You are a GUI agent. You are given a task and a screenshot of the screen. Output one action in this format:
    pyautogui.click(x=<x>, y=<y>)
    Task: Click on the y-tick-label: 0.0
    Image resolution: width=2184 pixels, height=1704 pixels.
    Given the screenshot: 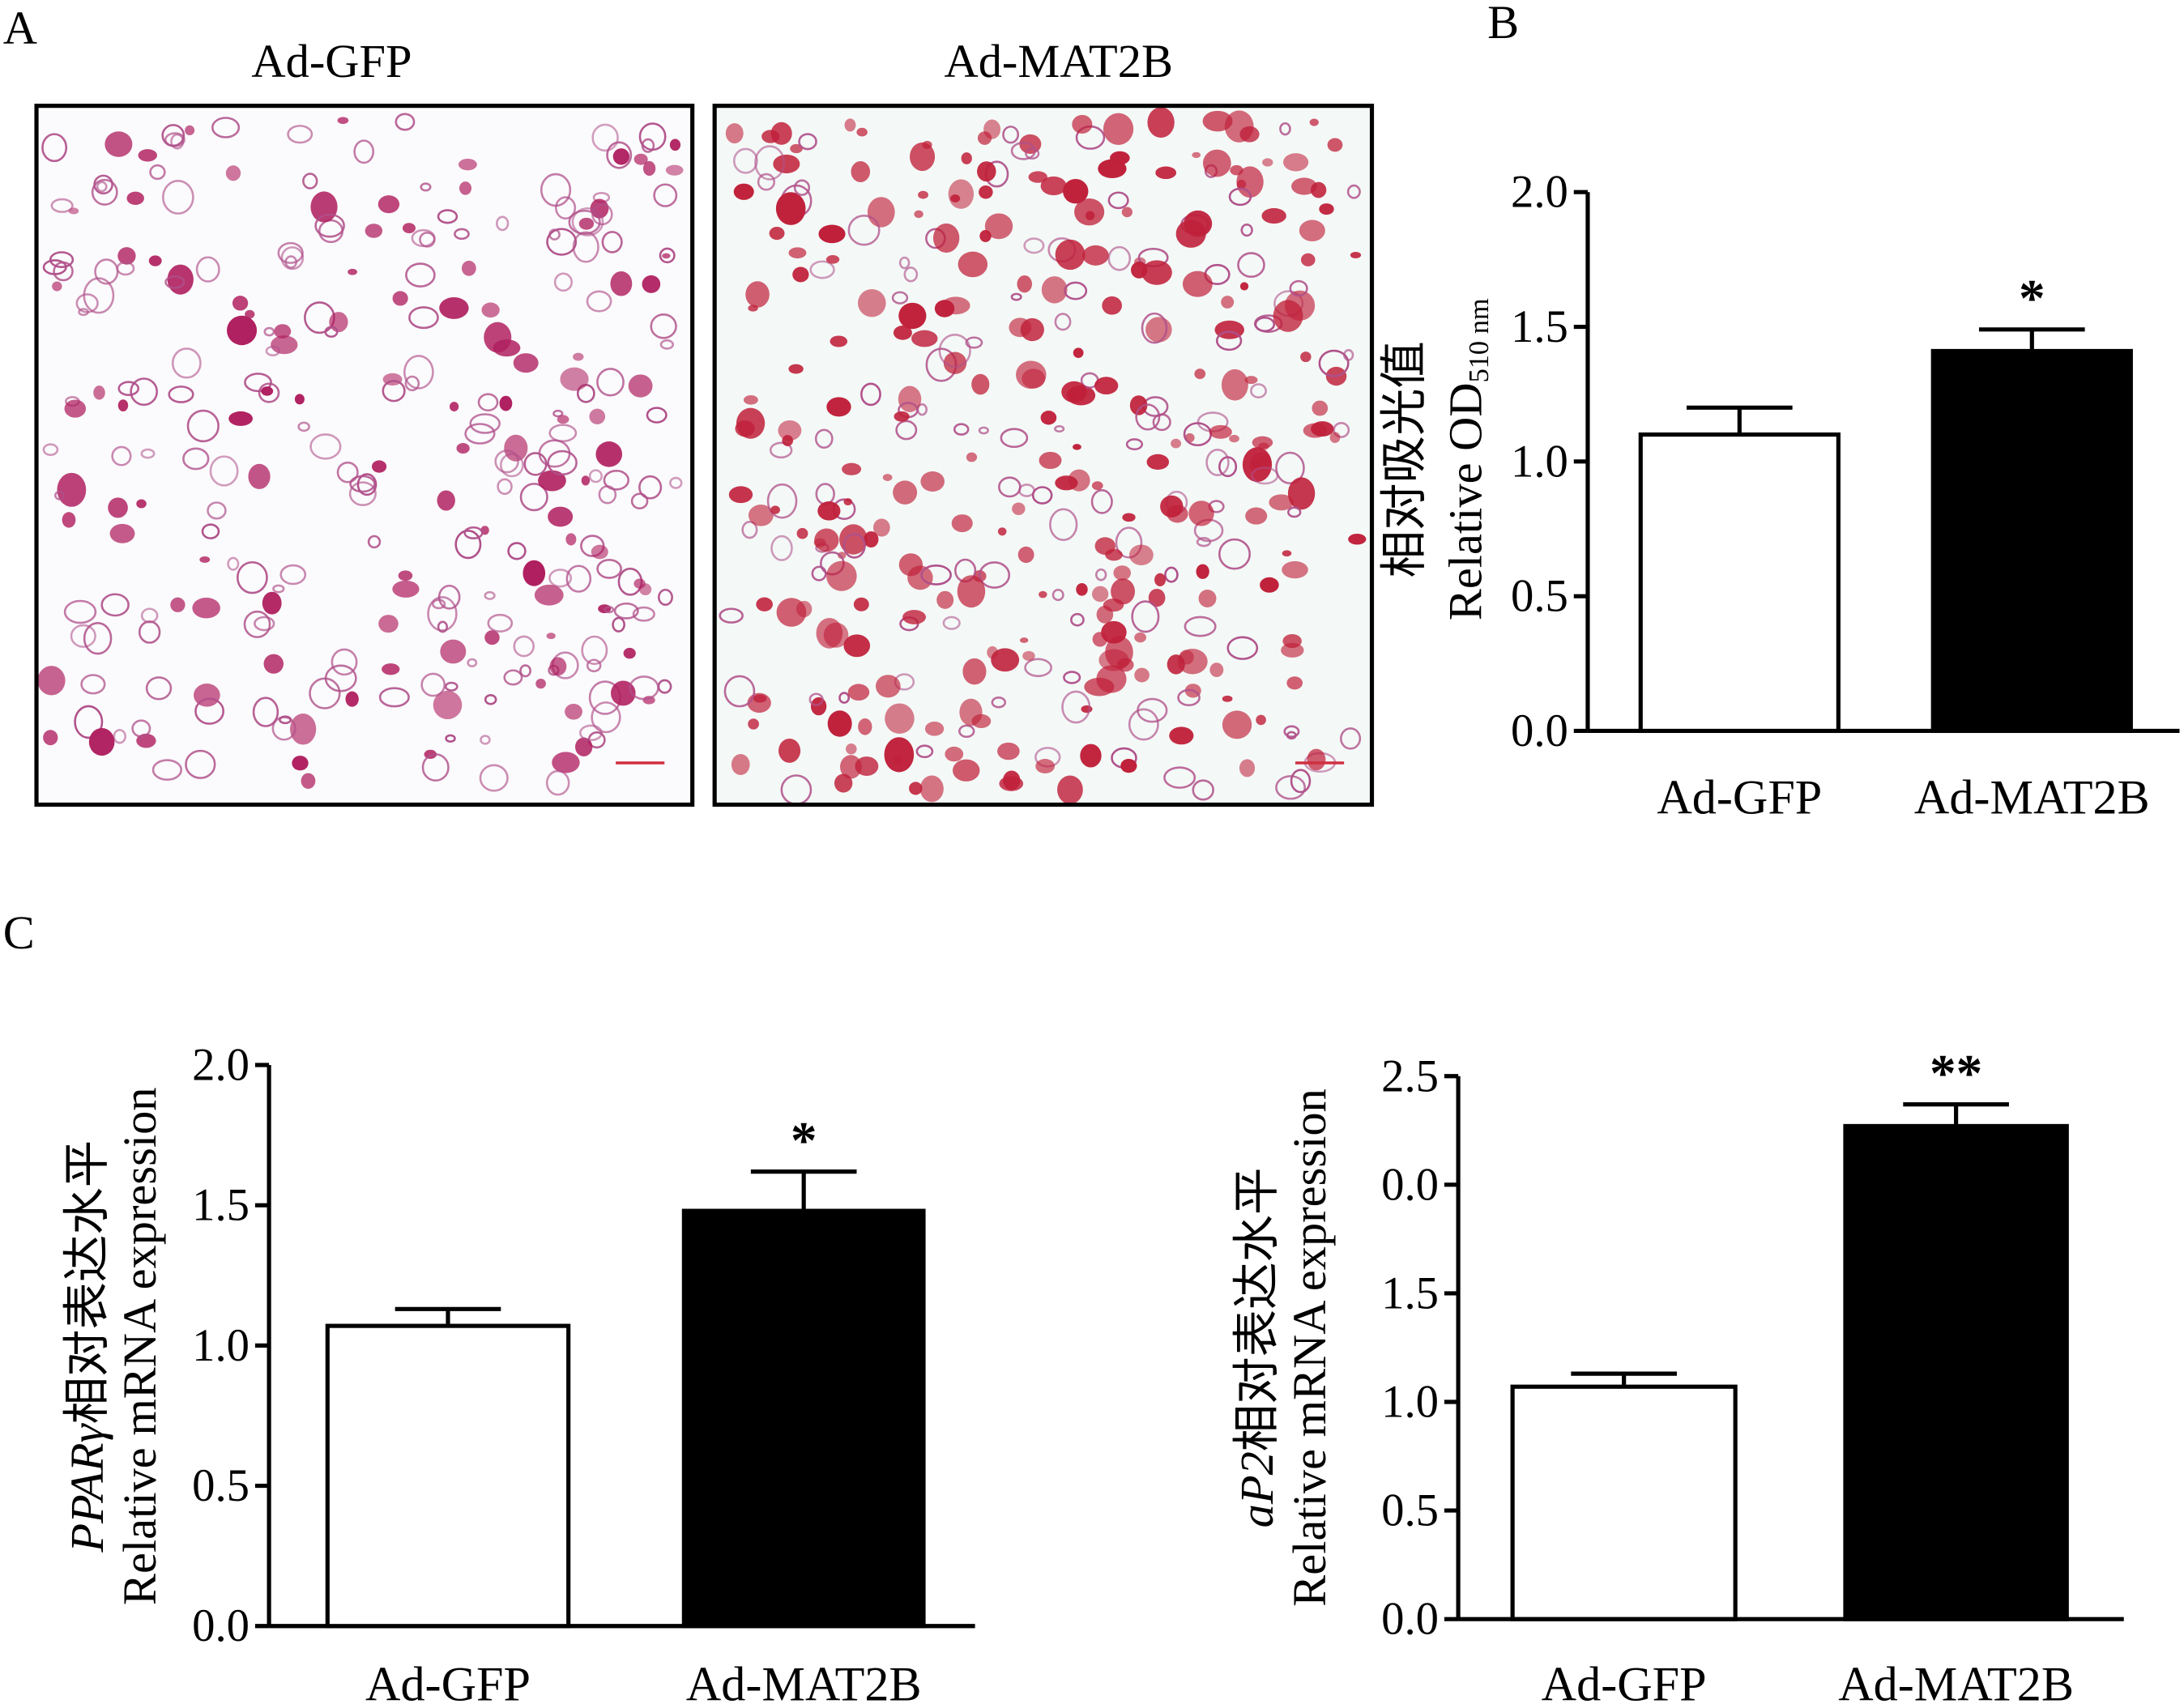 What is the action you would take?
    pyautogui.click(x=1410, y=1620)
    